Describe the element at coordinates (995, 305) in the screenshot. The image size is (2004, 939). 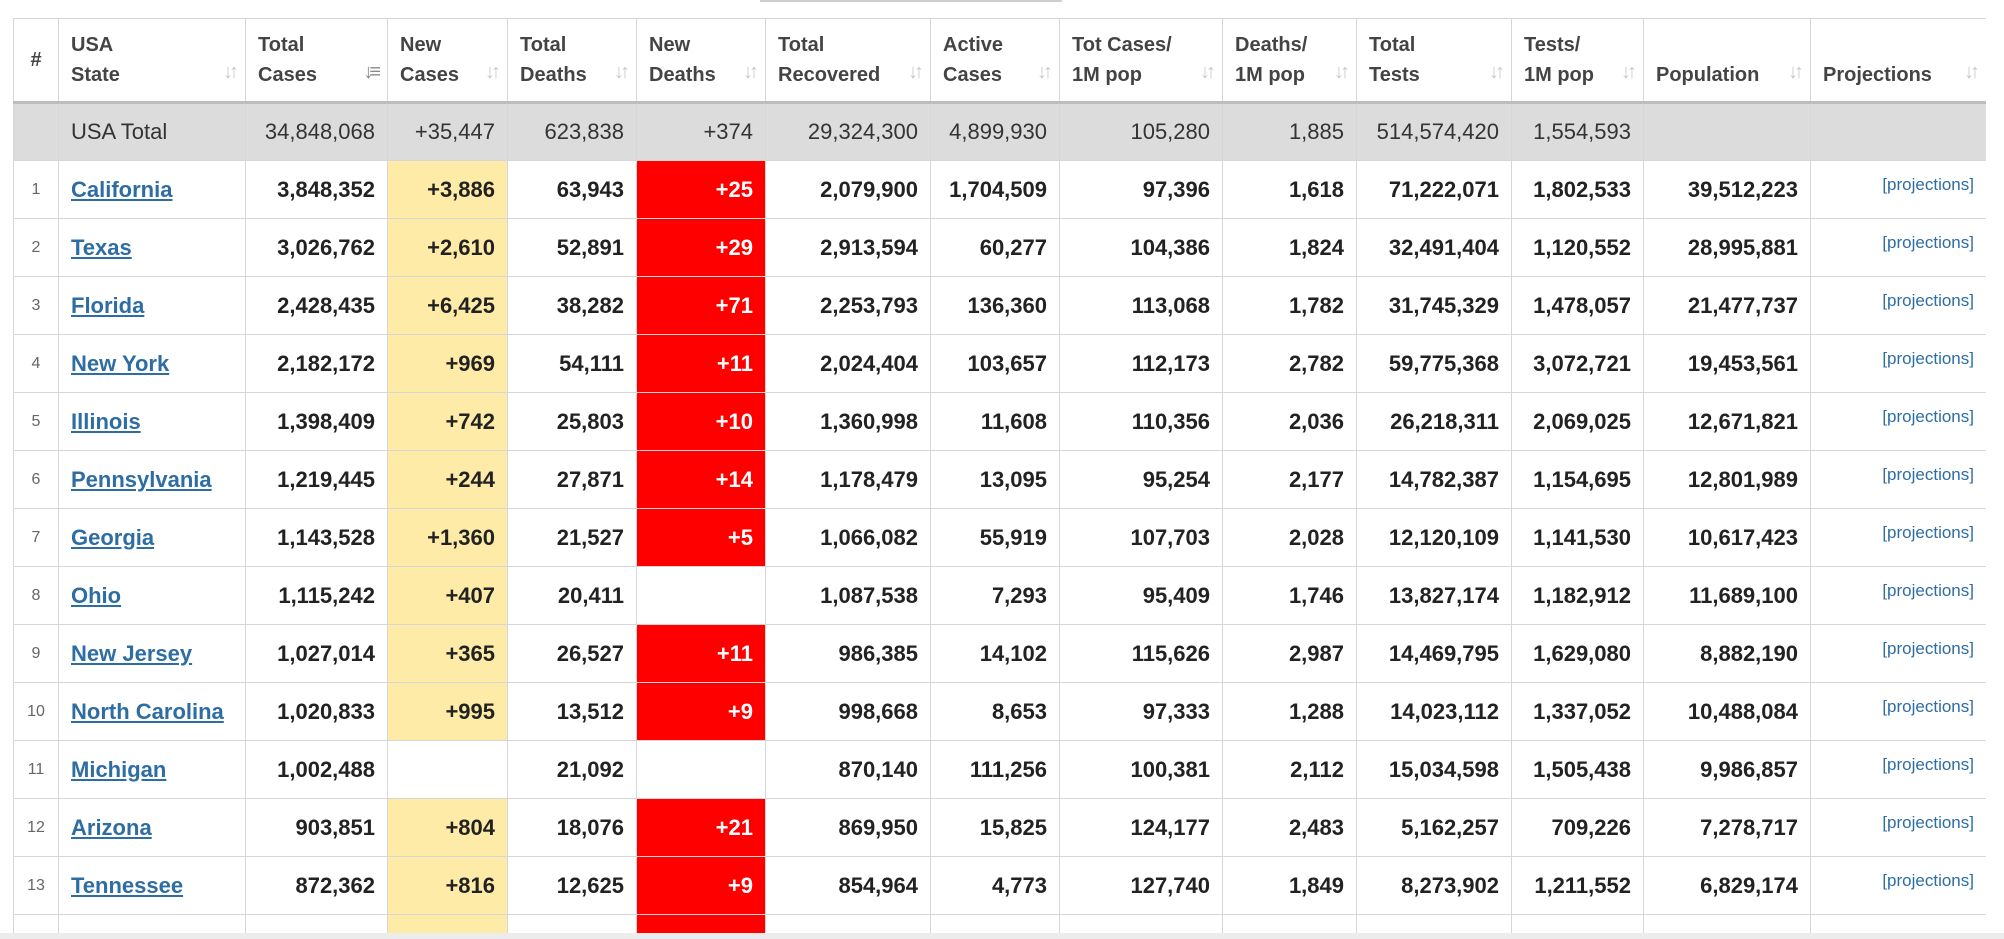
I see `active-cases-cell: 136,360` at that location.